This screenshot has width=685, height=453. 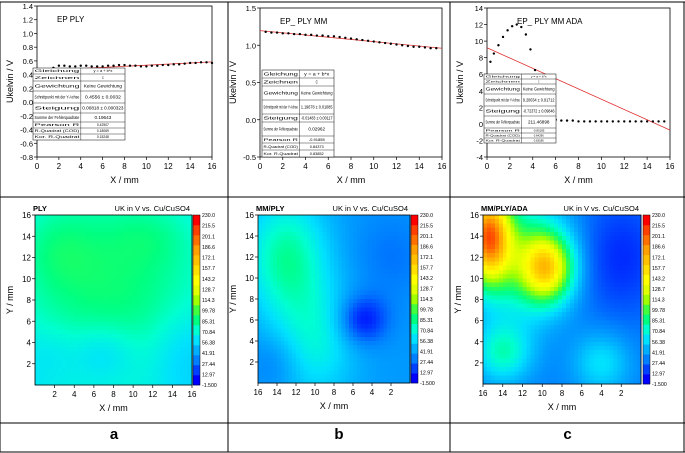 I want to click on colorbar-swatch, so click(x=196, y=300).